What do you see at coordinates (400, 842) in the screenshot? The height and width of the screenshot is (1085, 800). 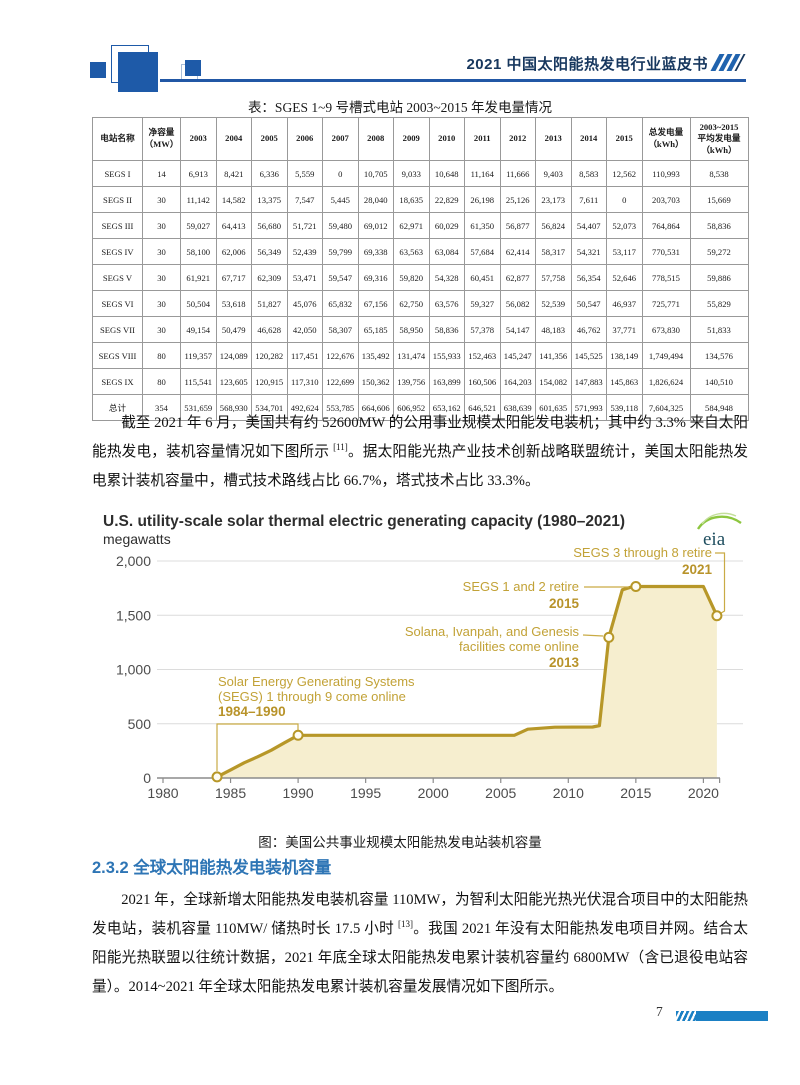 I see `figure-caption: 图：美国公共事业规模太阳能热发电站装机容量` at bounding box center [400, 842].